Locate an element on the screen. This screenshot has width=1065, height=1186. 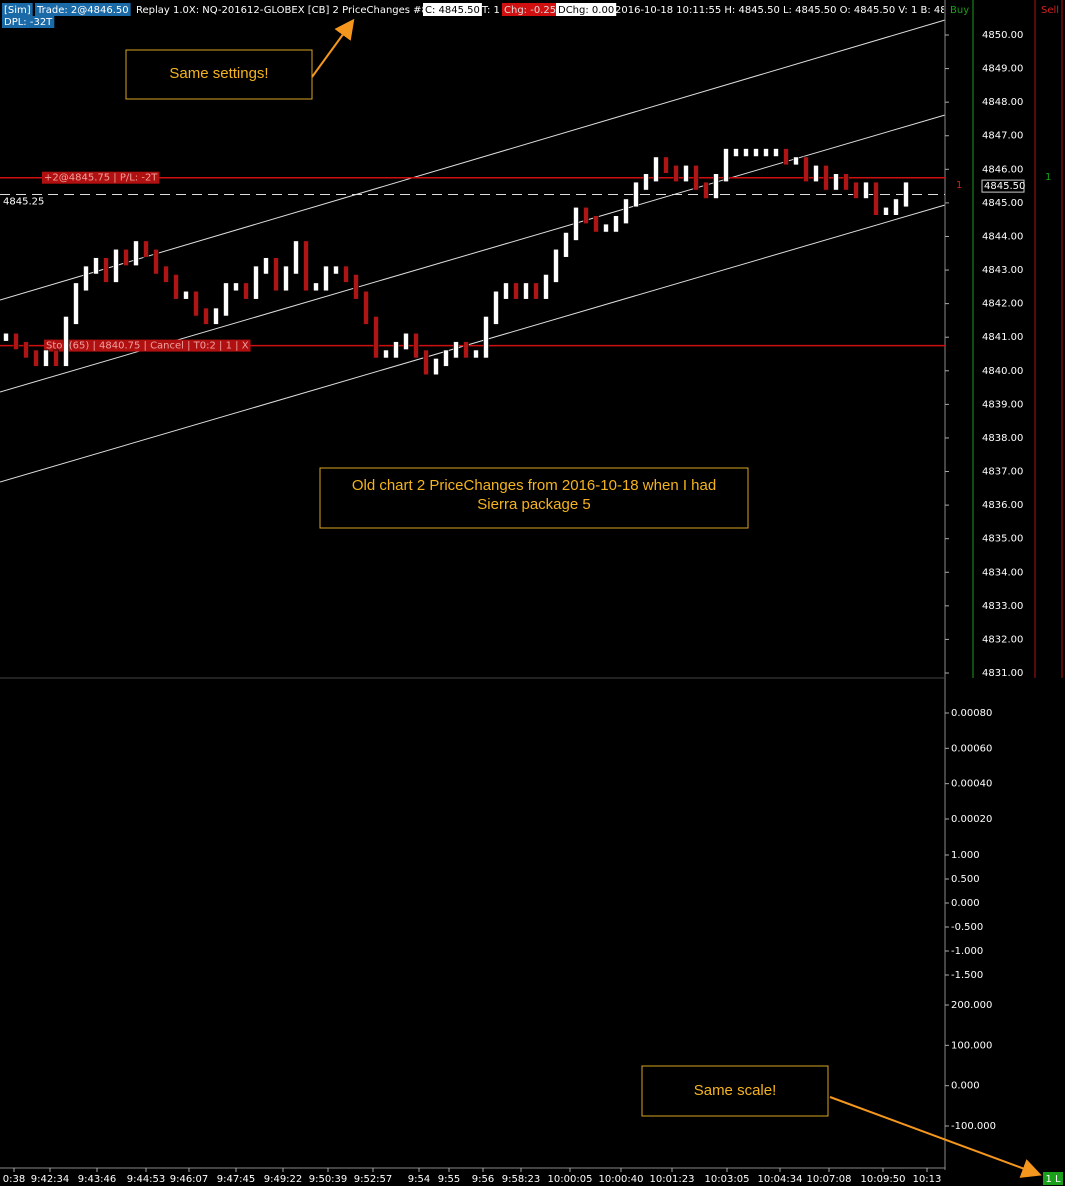
x-tick-label: 10:13 is located at coordinates (927, 1179).